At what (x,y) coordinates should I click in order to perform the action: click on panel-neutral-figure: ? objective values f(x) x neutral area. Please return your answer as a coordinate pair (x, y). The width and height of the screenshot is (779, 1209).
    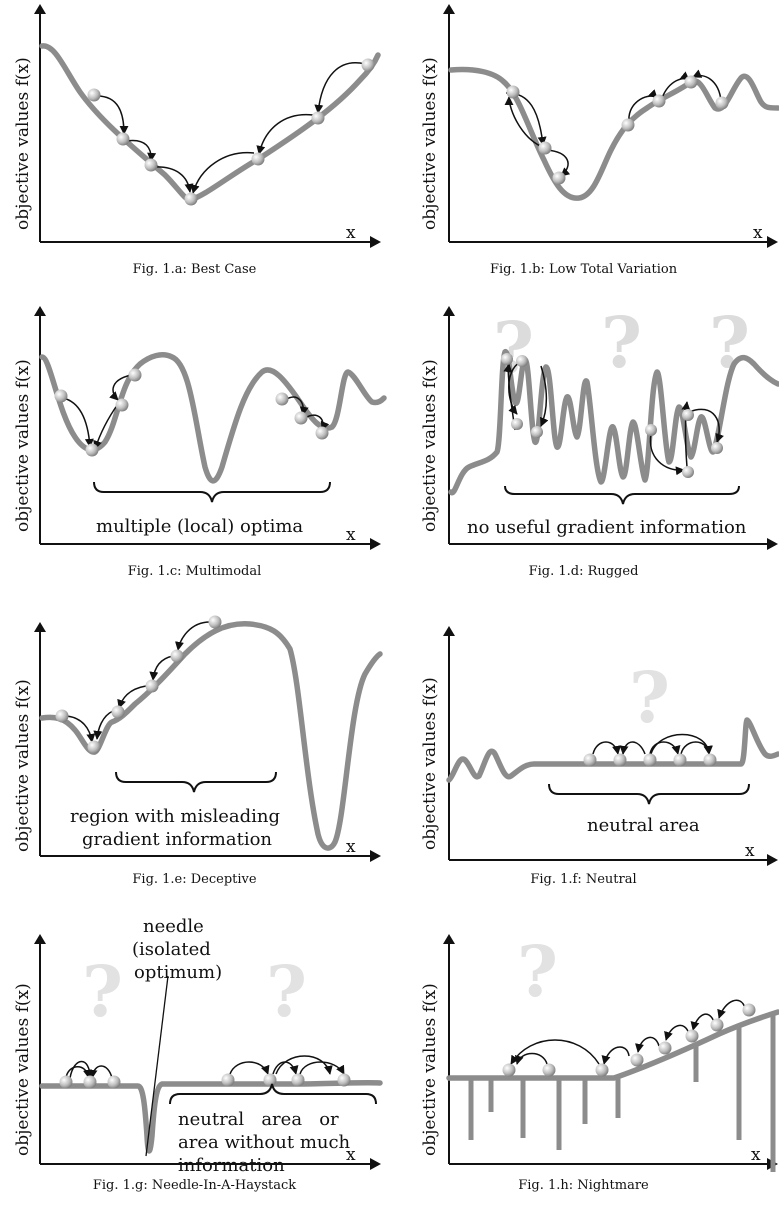
    Looking at the image, I should click on (599, 746).